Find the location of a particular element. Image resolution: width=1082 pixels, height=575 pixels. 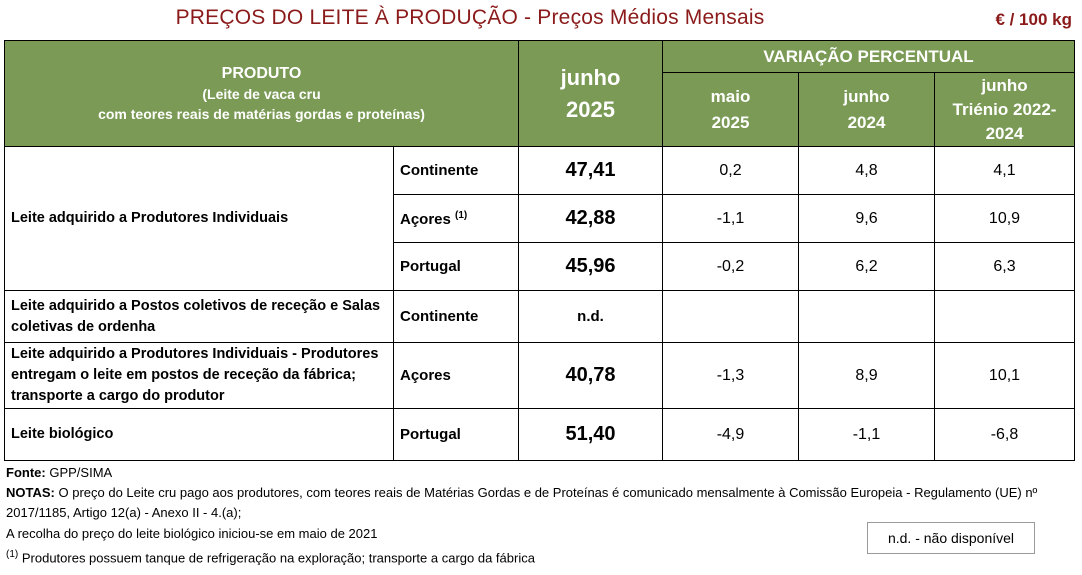

header-col3-line1: junho is located at coordinates (1004, 85).